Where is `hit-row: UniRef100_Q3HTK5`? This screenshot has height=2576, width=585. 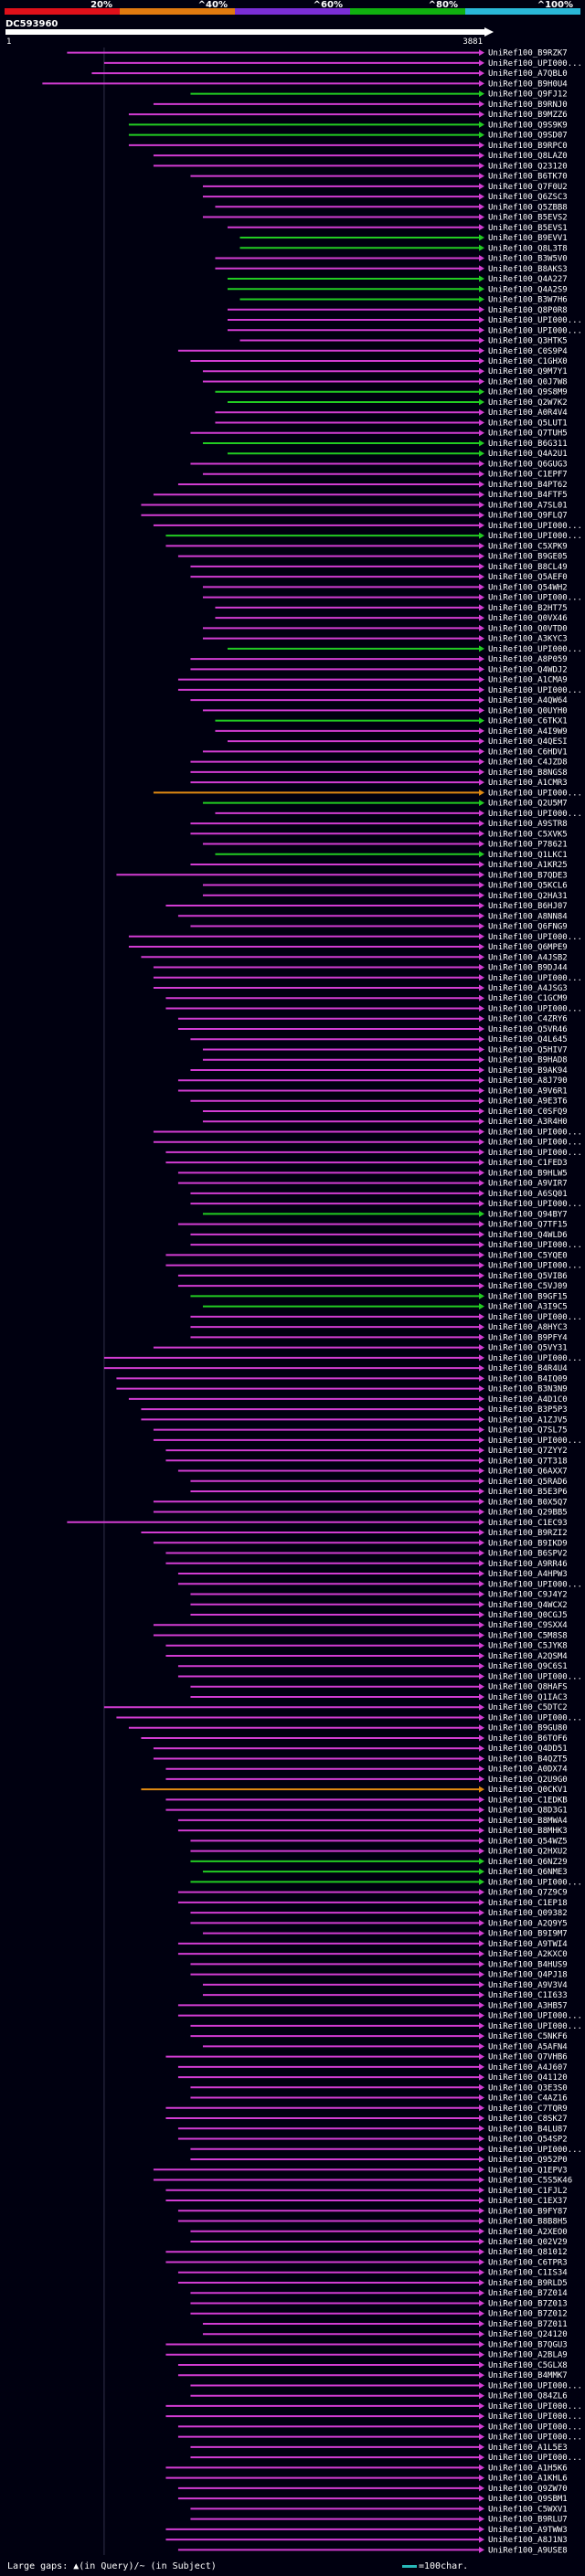 hit-row: UniRef100_Q3HTK5 is located at coordinates (403, 341).